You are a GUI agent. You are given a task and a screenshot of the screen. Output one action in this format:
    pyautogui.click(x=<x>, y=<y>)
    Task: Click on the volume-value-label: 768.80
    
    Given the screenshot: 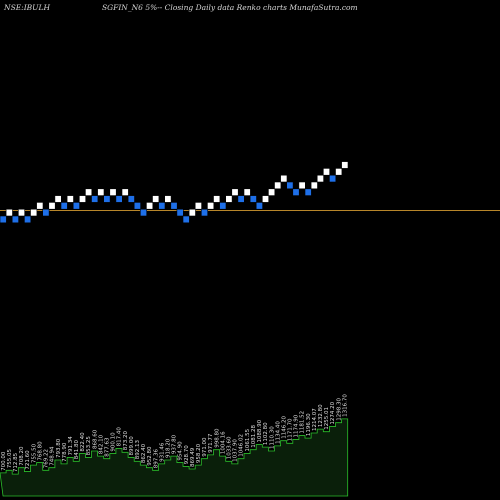 What is the action you would take?
    pyautogui.click(x=40, y=451)
    